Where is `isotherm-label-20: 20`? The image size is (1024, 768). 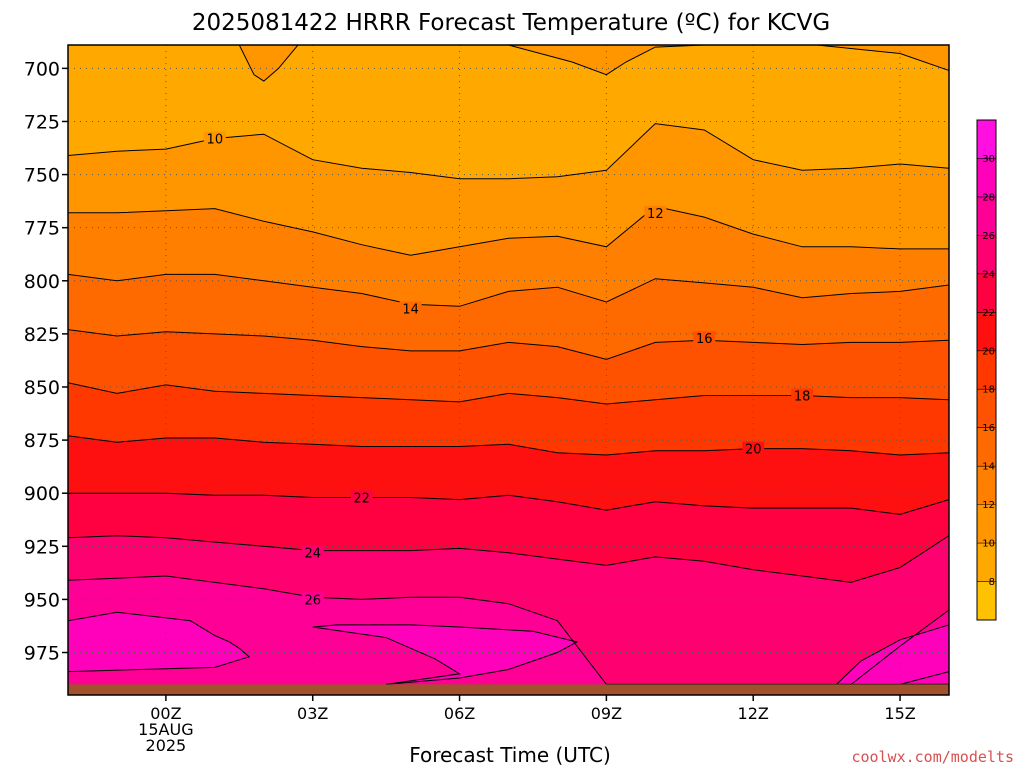
isotherm-label-20: 20 is located at coordinates (753, 450).